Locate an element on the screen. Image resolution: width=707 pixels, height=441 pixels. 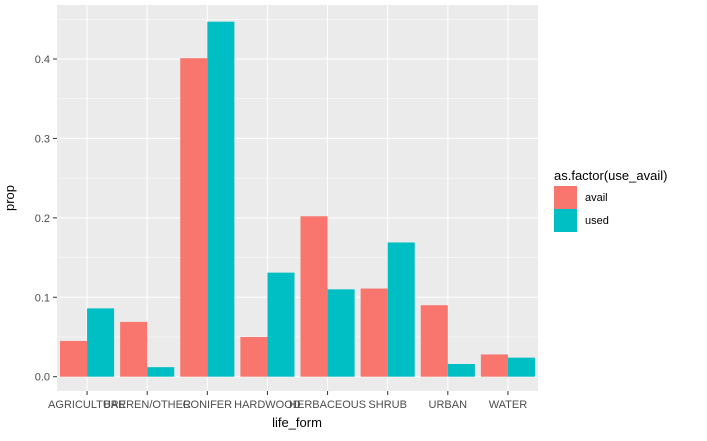
legend-key-used is located at coordinates (565, 220).